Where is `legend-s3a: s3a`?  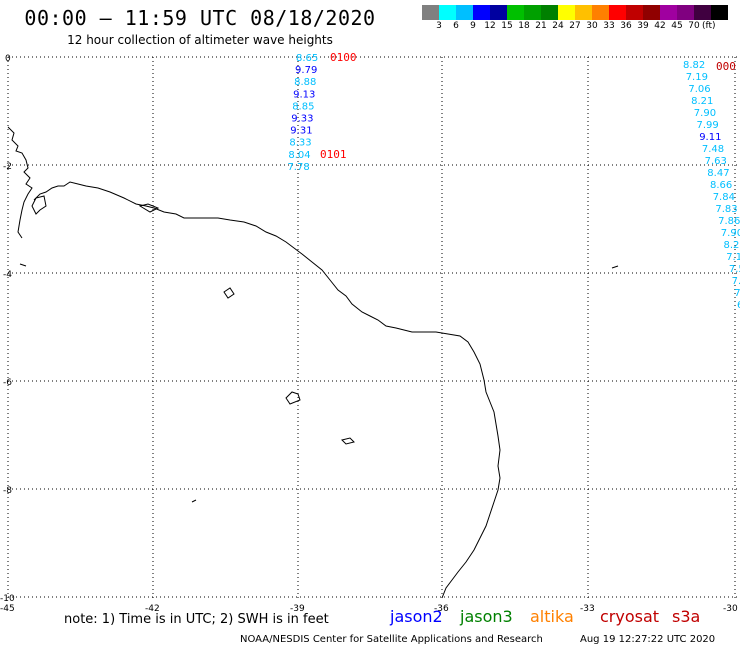
legend-s3a: s3a is located at coordinates (686, 616).